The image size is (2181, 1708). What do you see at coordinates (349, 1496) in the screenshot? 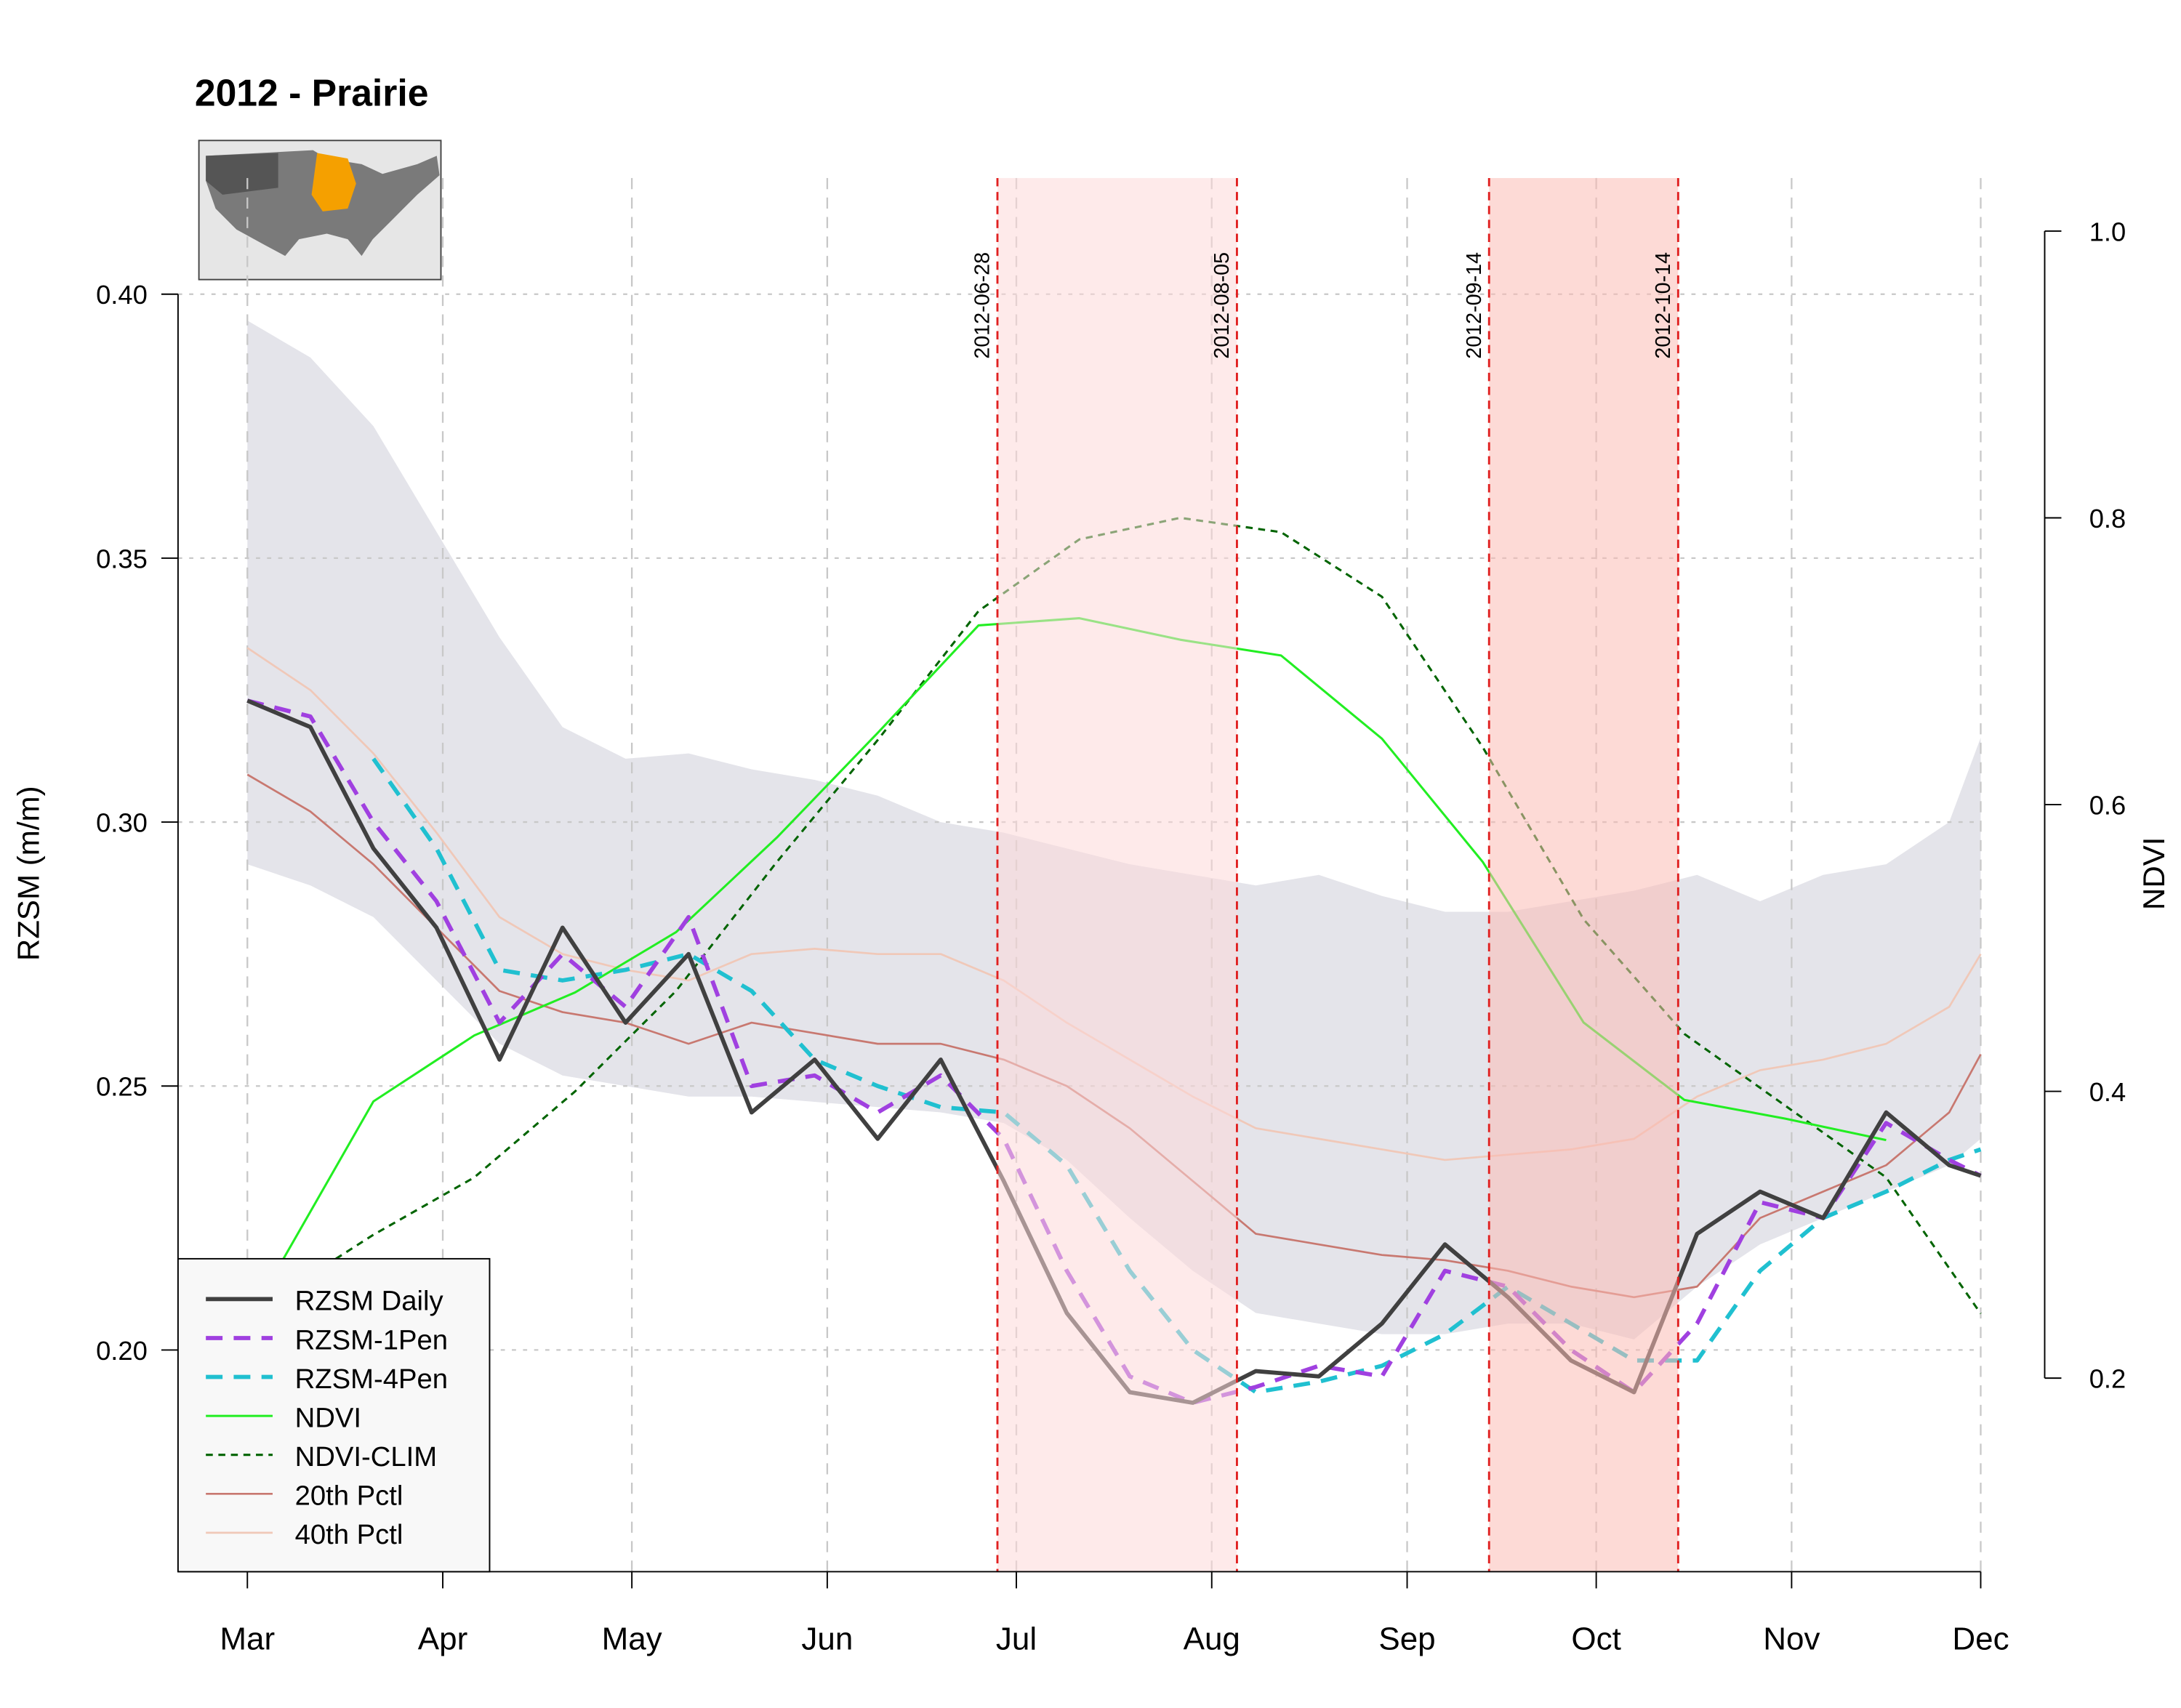
I see `legend-label: 20th Pctl` at bounding box center [349, 1496].